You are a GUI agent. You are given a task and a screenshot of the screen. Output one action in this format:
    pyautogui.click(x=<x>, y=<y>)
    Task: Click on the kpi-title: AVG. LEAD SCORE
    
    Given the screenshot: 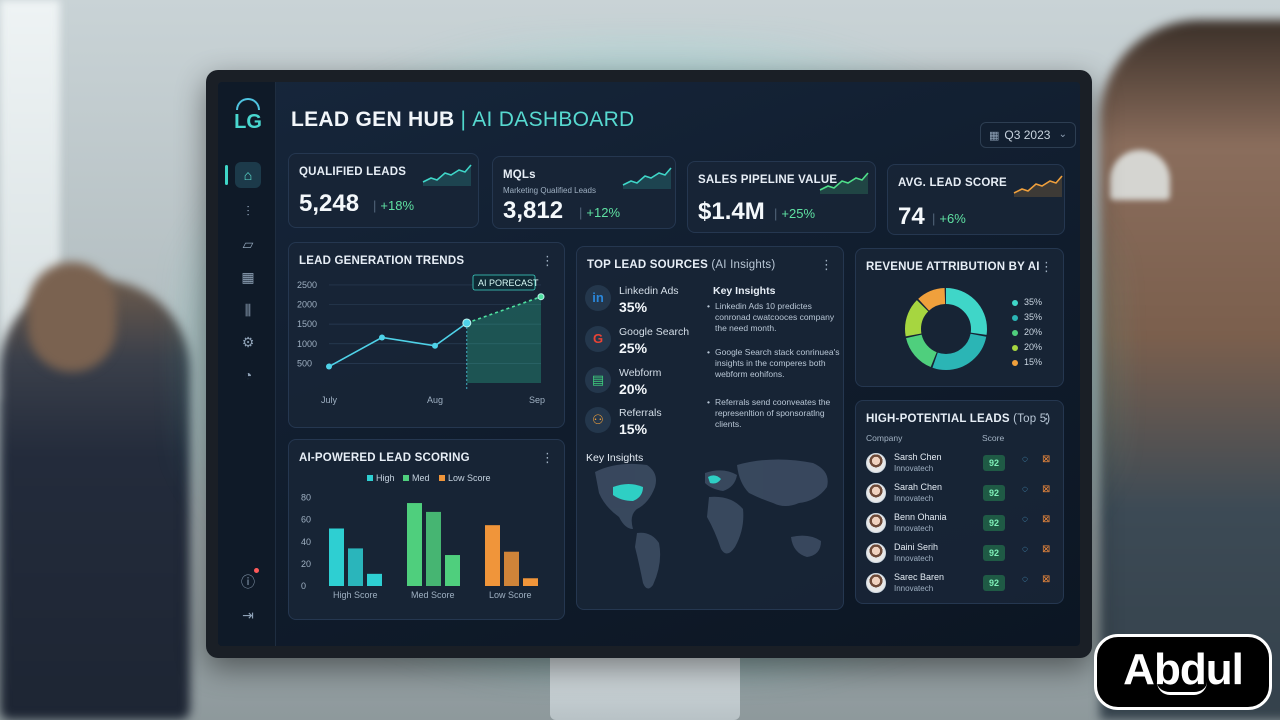 What is the action you would take?
    pyautogui.click(x=952, y=183)
    